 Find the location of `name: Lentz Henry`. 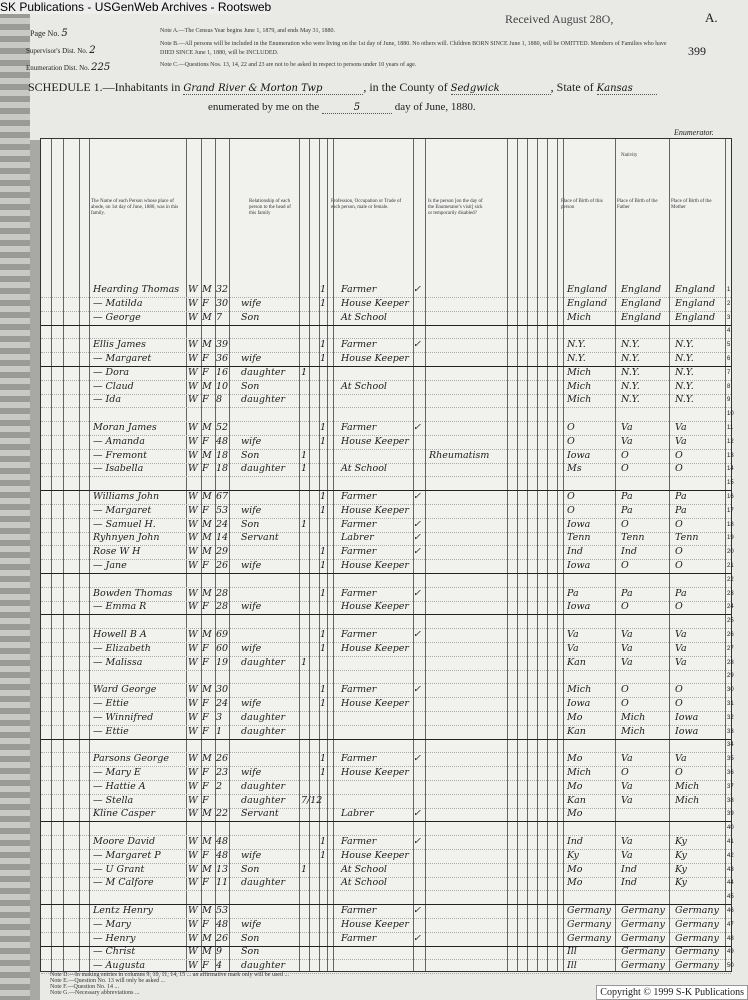

name: Lentz Henry is located at coordinates (123, 910).